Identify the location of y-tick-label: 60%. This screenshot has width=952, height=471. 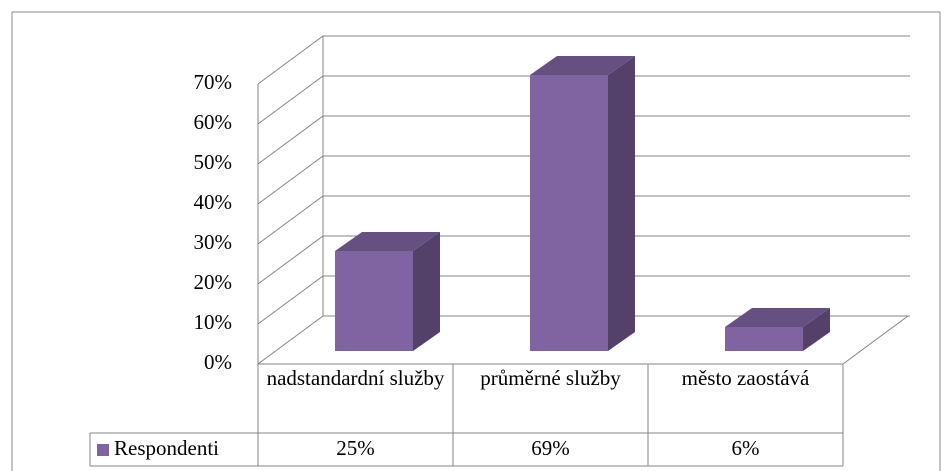
(213, 122).